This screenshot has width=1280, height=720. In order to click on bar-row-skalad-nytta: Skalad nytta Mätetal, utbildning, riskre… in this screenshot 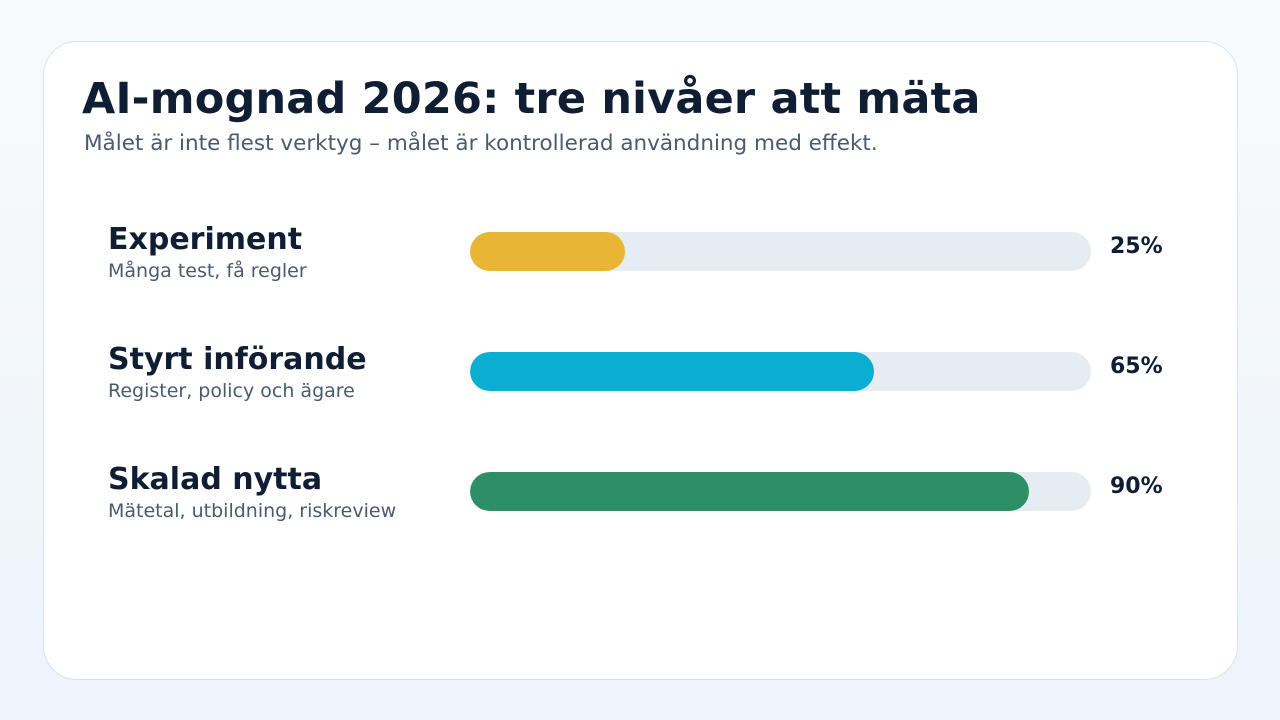, I will do `click(640, 507)`.